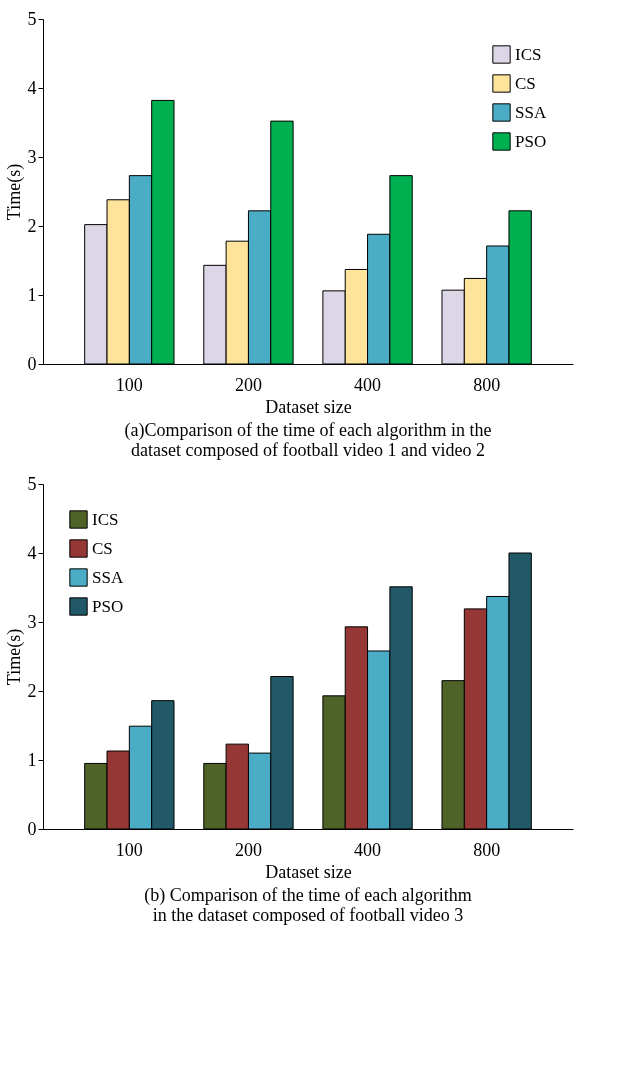 This screenshot has width=636, height=1067. I want to click on text: (b) Comparison of the time of each algorithm, so click(308, 895).